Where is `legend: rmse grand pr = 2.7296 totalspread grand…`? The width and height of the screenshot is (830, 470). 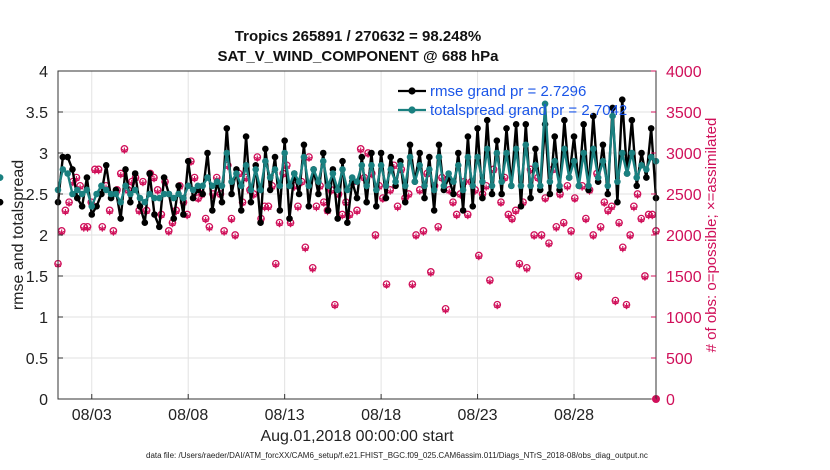 legend: rmse grand pr = 2.7296 totalspread grand… is located at coordinates (512, 101).